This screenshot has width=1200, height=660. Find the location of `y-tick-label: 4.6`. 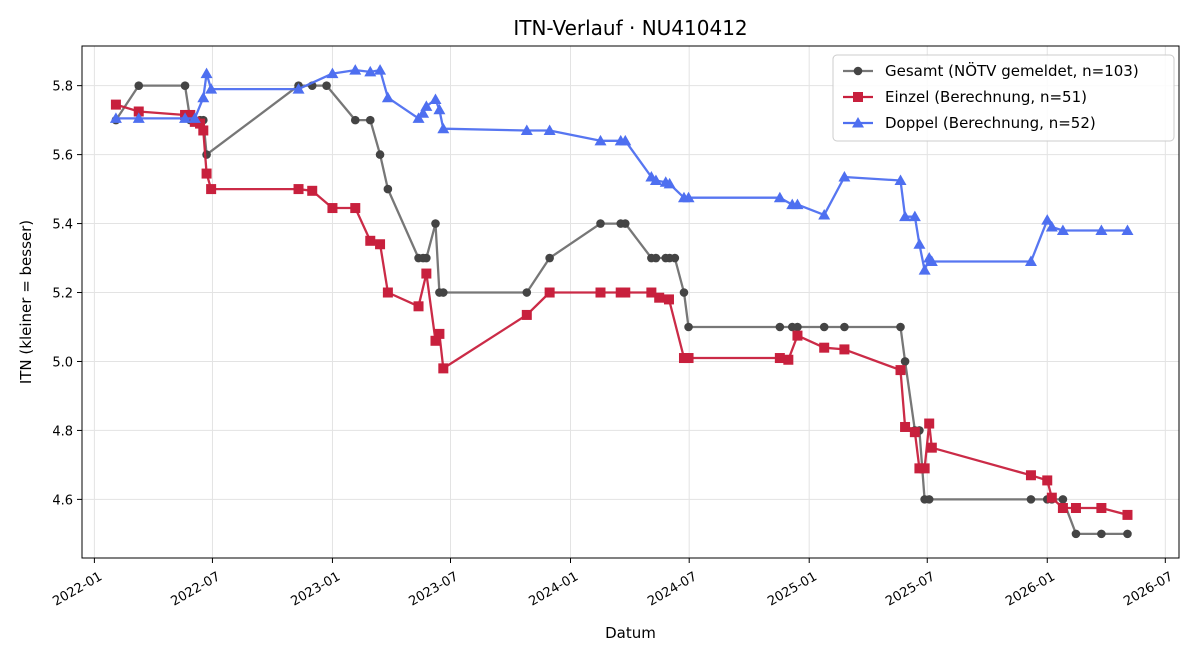

y-tick-label: 4.6 is located at coordinates (62, 500).